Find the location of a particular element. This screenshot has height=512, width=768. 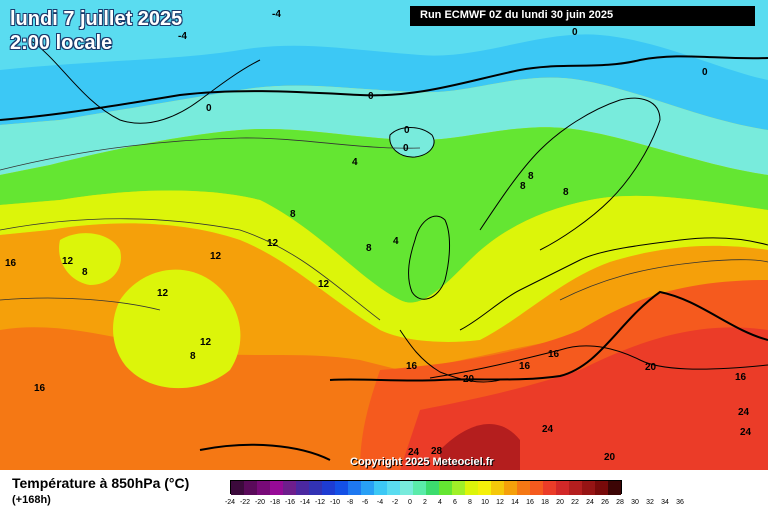

scale-tick-label: -14 is located at coordinates (305, 502).